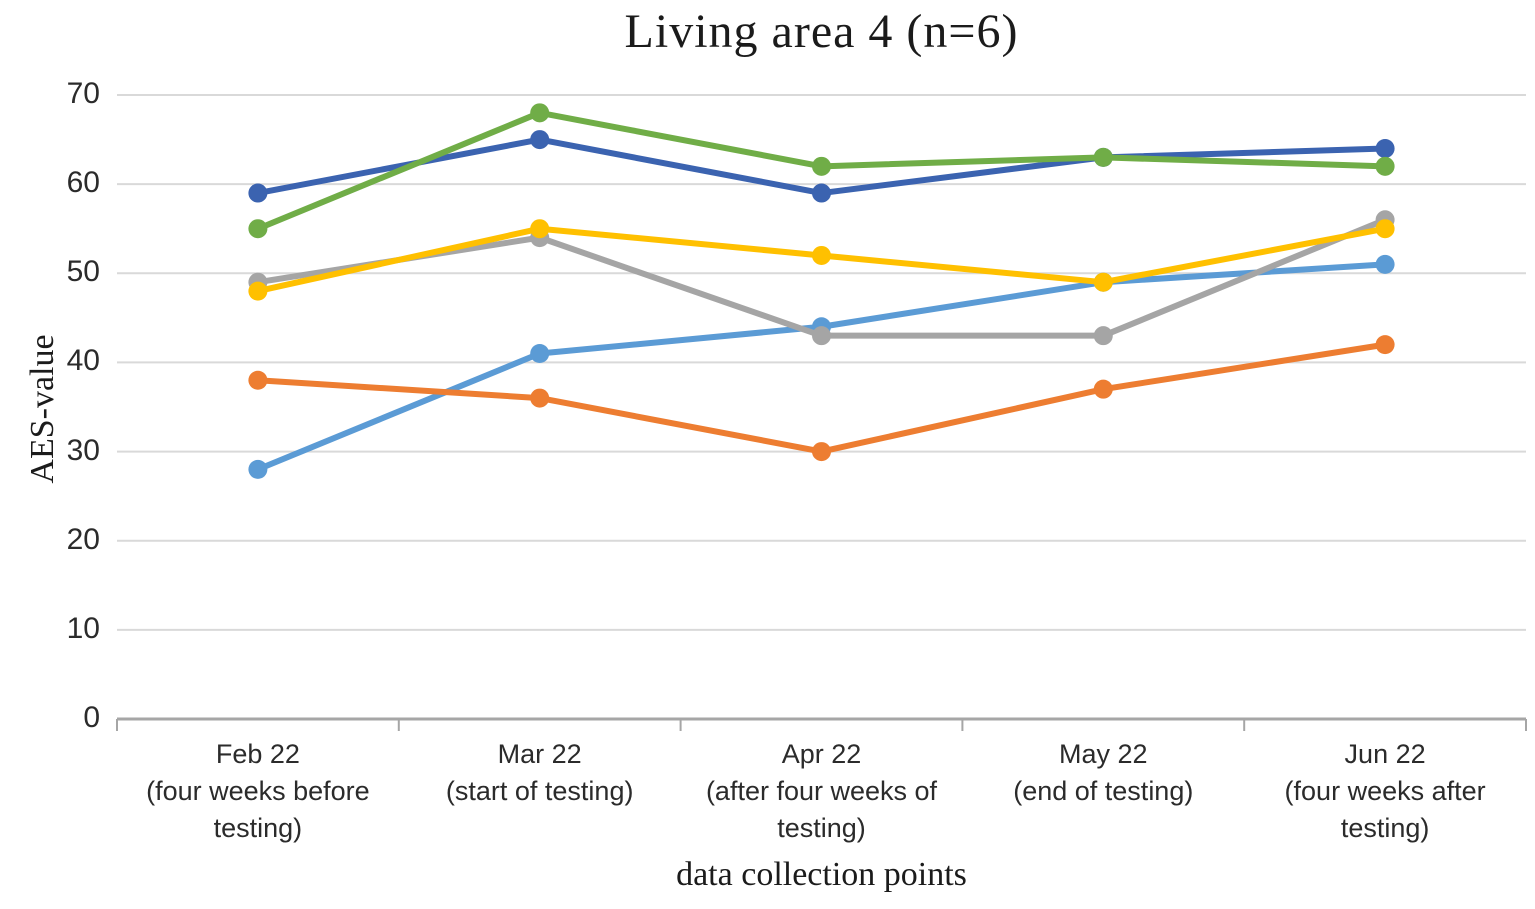 The image size is (1535, 909). Describe the element at coordinates (91, 717) in the screenshot. I see `y-tick-label-0: 0` at that location.